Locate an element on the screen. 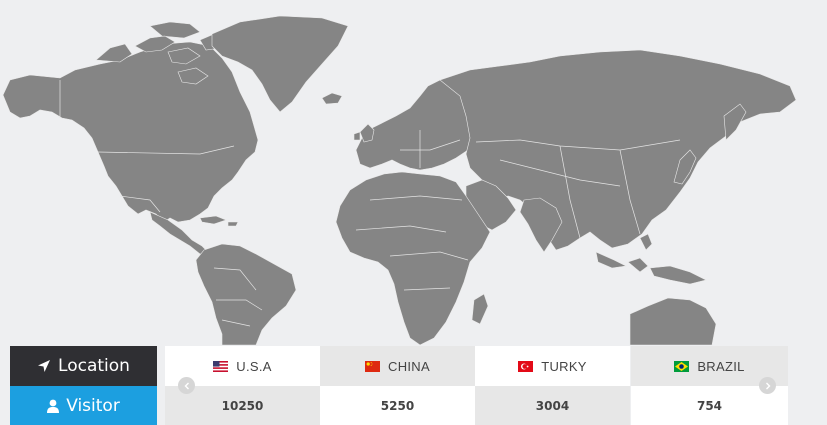  country-column-turkey: TURKY 3004 is located at coordinates (552, 385).